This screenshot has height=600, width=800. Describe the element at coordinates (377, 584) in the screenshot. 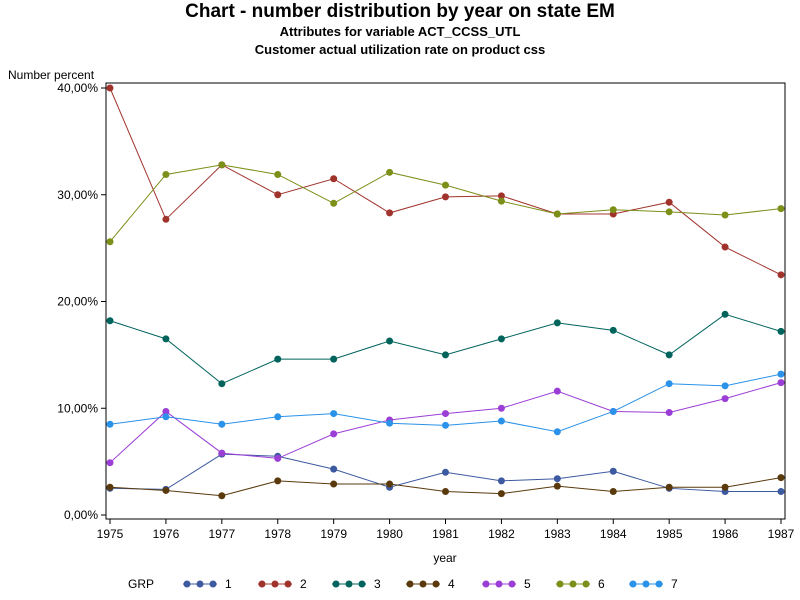

I see `legend-label: 3` at that location.